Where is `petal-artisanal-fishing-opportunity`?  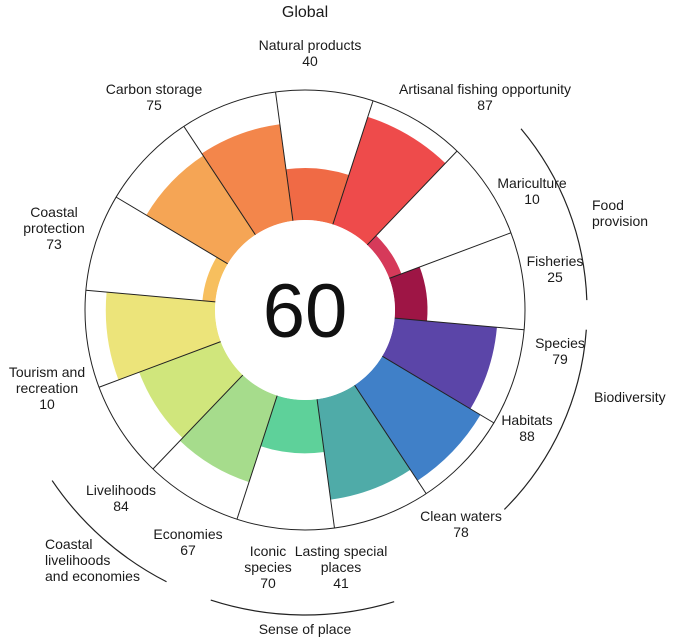
petal-artisanal-fishing-opportunity is located at coordinates (389, 180).